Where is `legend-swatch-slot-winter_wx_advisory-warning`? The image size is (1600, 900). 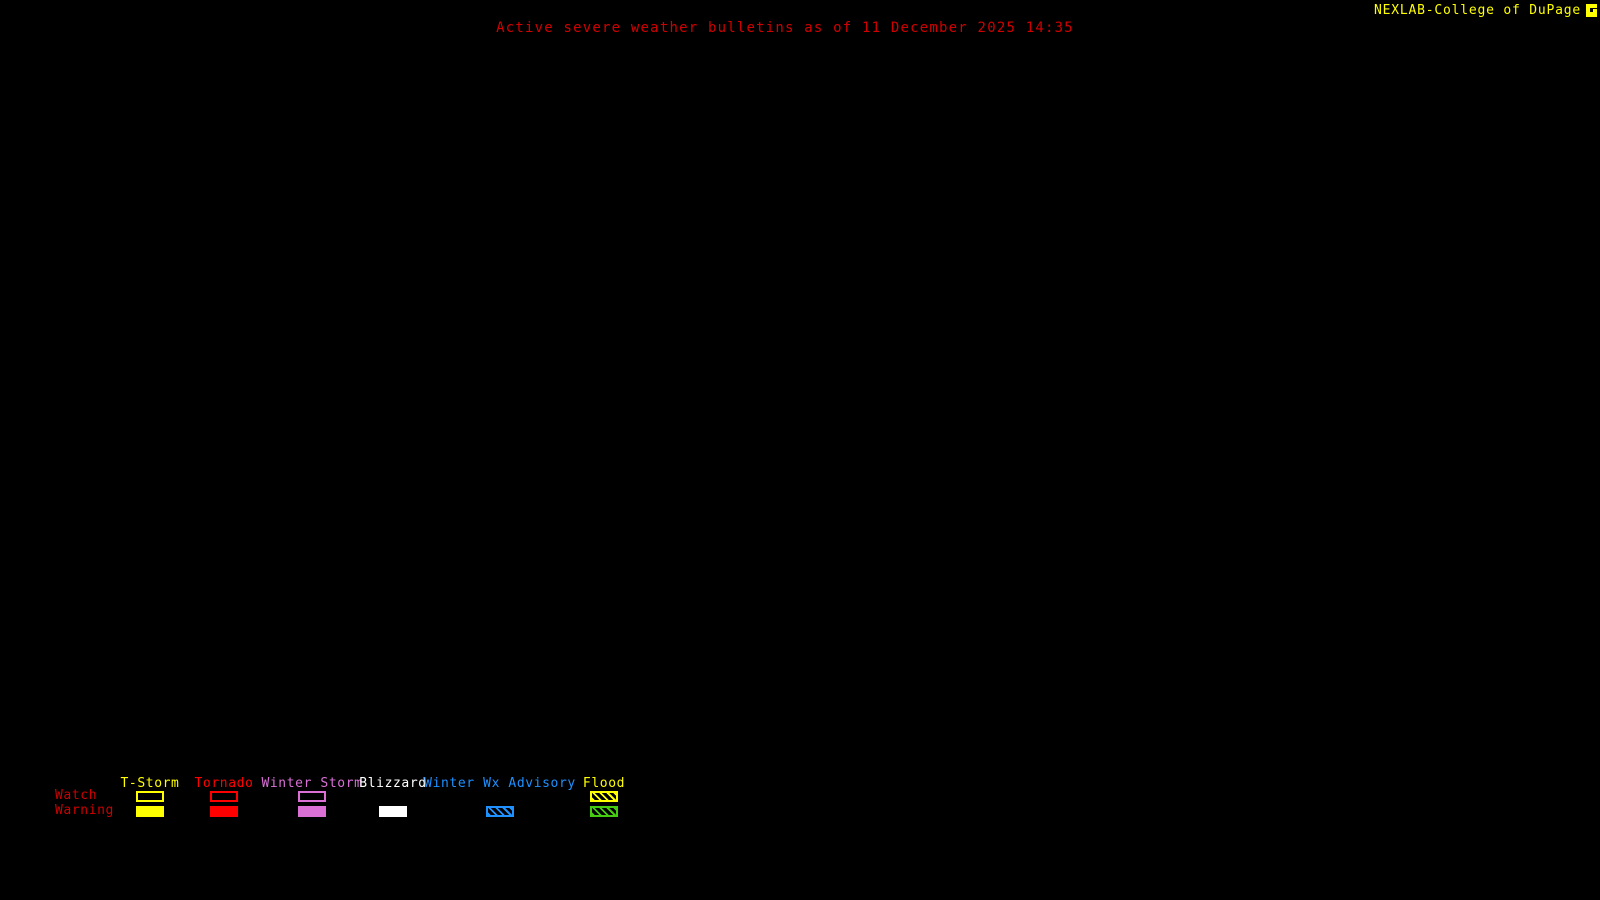
legend-swatch-slot-winter_wx_advisory-warning is located at coordinates (500, 811).